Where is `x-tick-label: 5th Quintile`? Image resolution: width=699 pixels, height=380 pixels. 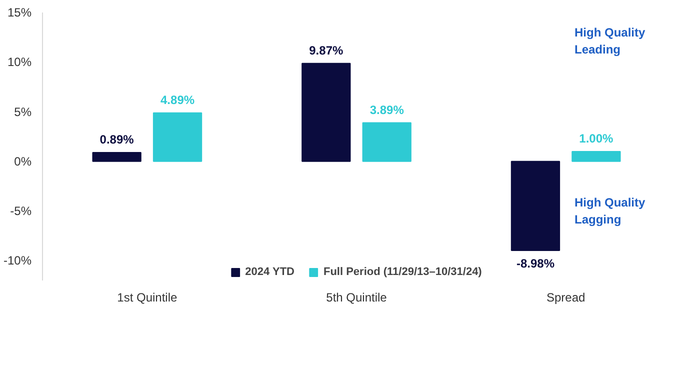 x-tick-label: 5th Quintile is located at coordinates (357, 297).